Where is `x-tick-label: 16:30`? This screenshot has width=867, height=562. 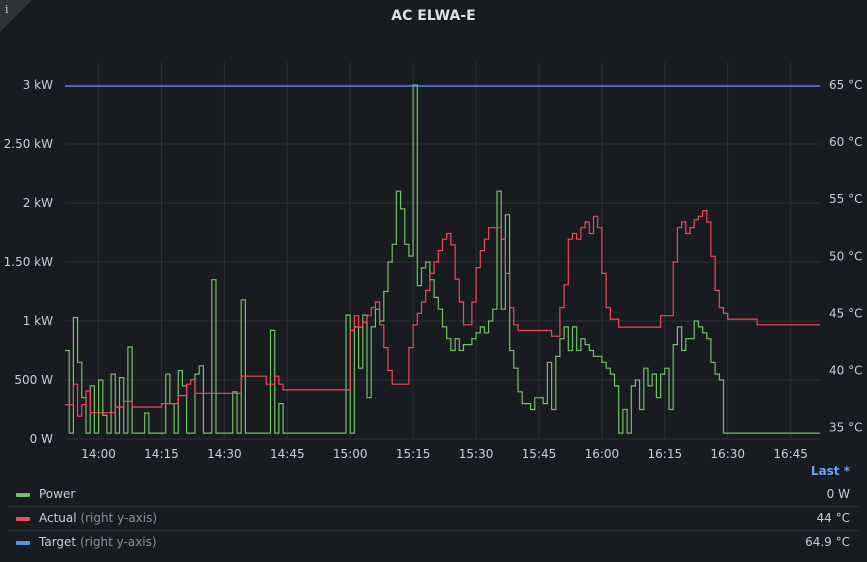 x-tick-label: 16:30 is located at coordinates (727, 454).